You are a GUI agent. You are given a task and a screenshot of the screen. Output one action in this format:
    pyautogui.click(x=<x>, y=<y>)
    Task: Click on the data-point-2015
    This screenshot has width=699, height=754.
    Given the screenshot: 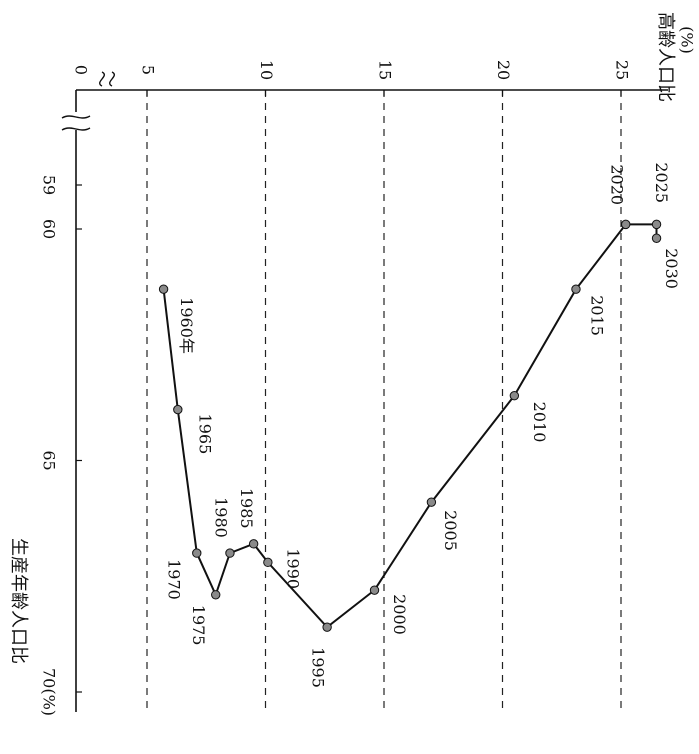 What is the action you would take?
    pyautogui.click(x=576, y=289)
    